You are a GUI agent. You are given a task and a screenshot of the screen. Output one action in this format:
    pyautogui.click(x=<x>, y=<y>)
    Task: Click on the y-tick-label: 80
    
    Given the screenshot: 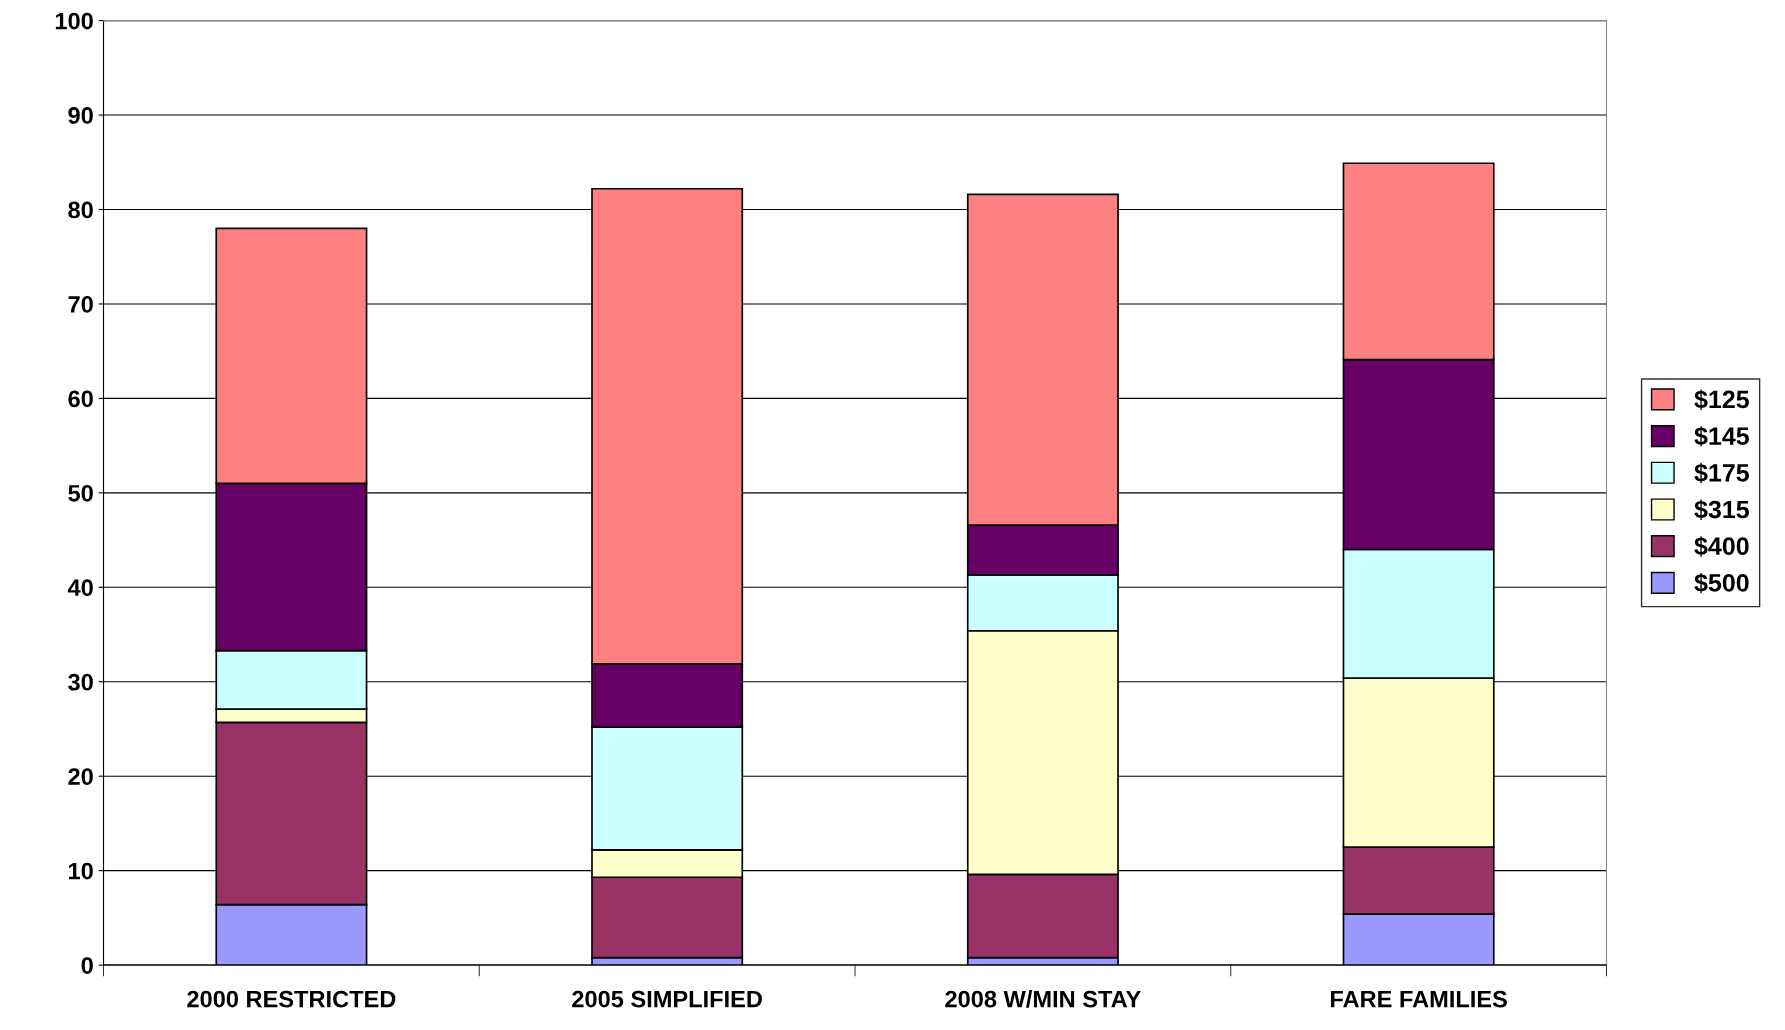 What is the action you would take?
    pyautogui.click(x=80, y=210)
    